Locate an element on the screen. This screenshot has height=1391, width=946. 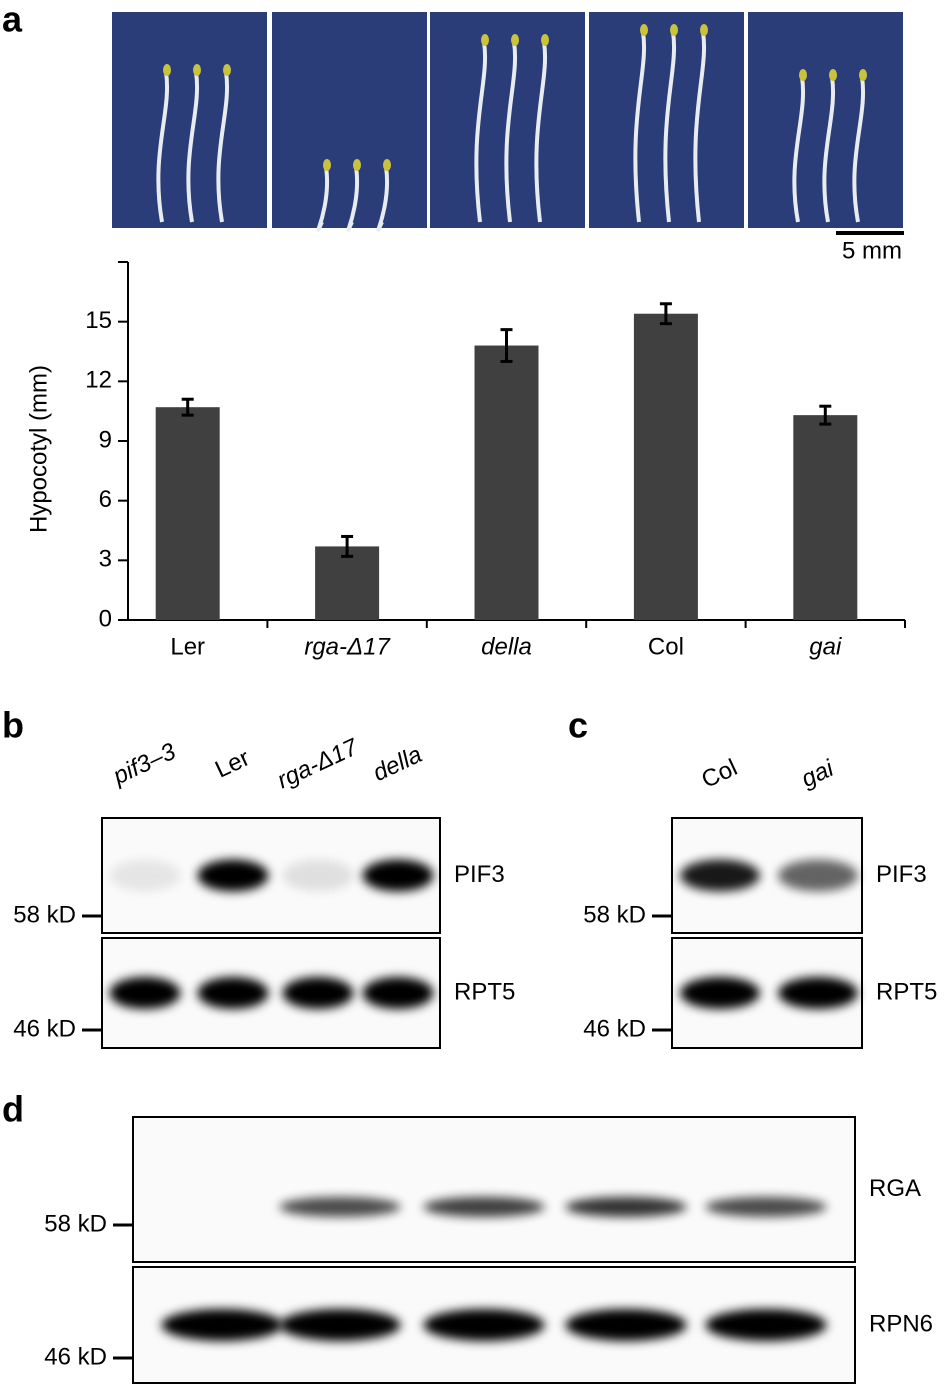
blot-label: PIF3 is located at coordinates (901, 874).